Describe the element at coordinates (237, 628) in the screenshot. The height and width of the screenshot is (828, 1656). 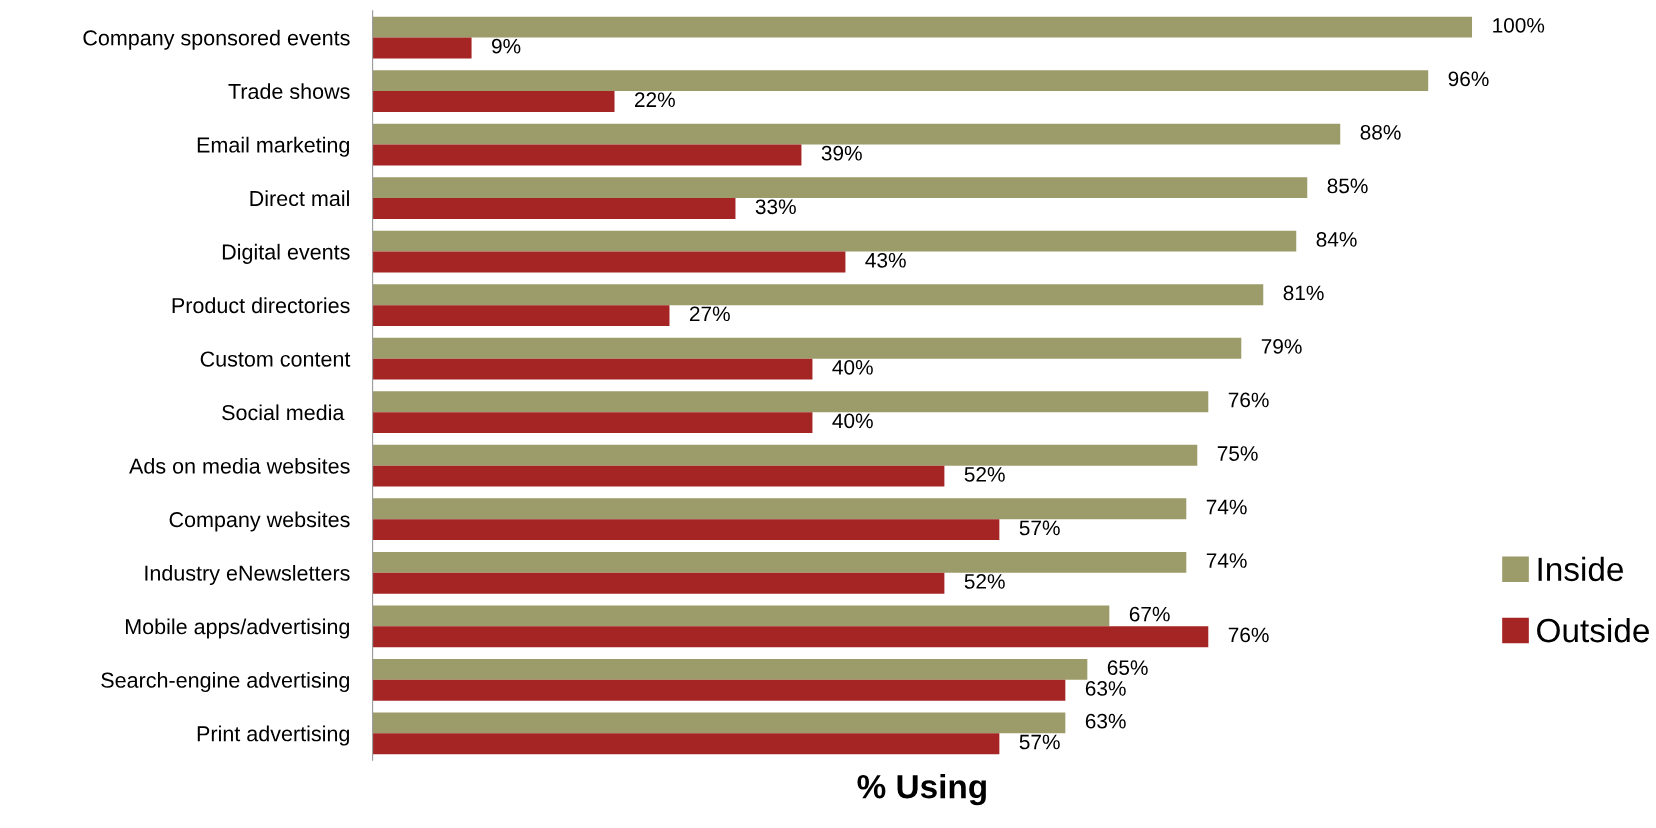
I see `y-tick-label: Mobile apps/advertising` at that location.